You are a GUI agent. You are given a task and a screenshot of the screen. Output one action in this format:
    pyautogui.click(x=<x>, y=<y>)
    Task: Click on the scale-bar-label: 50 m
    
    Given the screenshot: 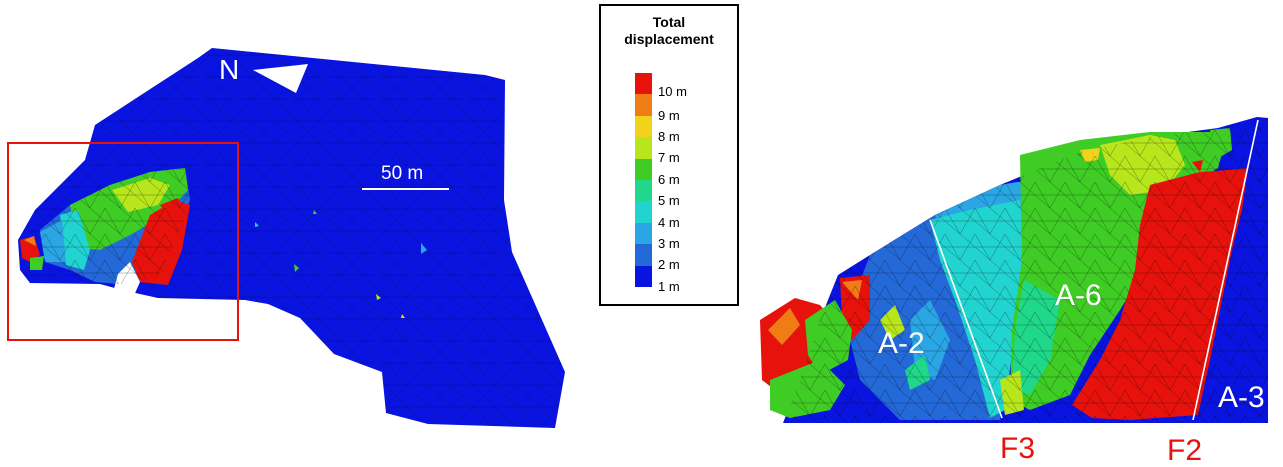 What is the action you would take?
    pyautogui.click(x=402, y=173)
    